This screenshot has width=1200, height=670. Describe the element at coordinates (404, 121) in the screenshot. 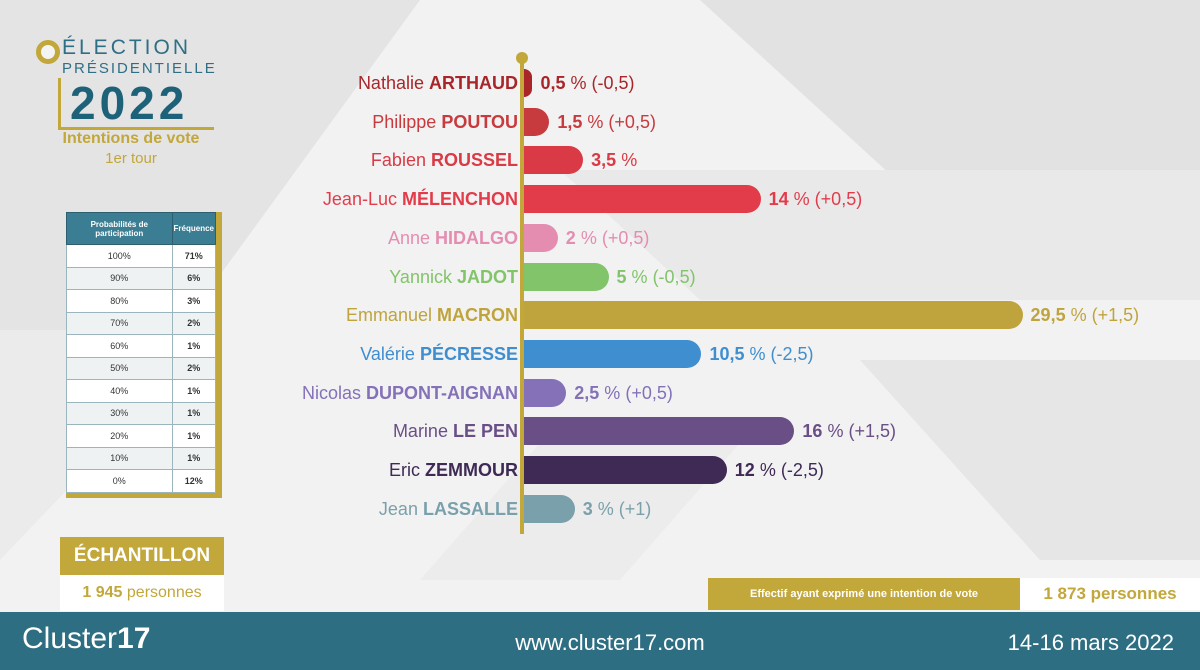

I see `candidate-first-name: Philippe` at that location.